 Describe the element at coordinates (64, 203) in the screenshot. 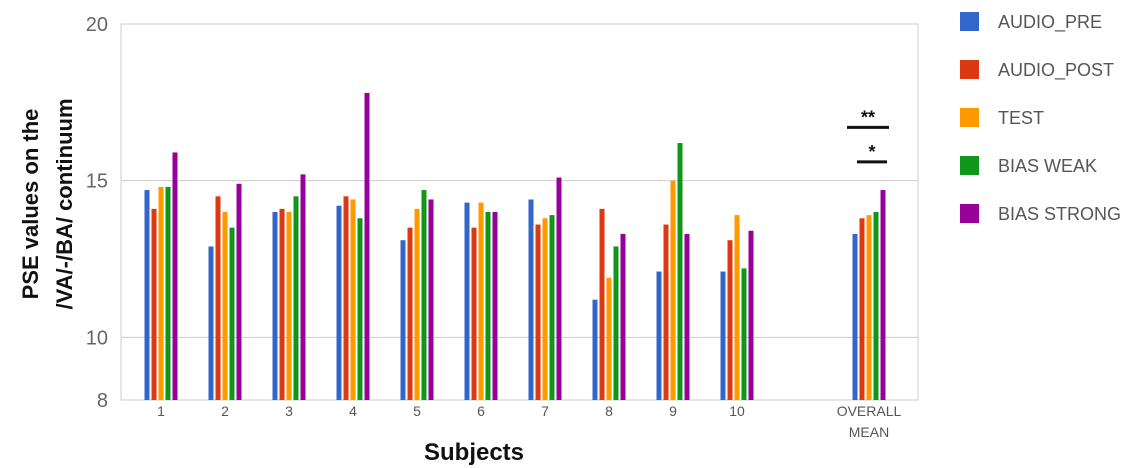

I see `y-axis-label-line-2: /VA/-/BA/ continuum` at that location.